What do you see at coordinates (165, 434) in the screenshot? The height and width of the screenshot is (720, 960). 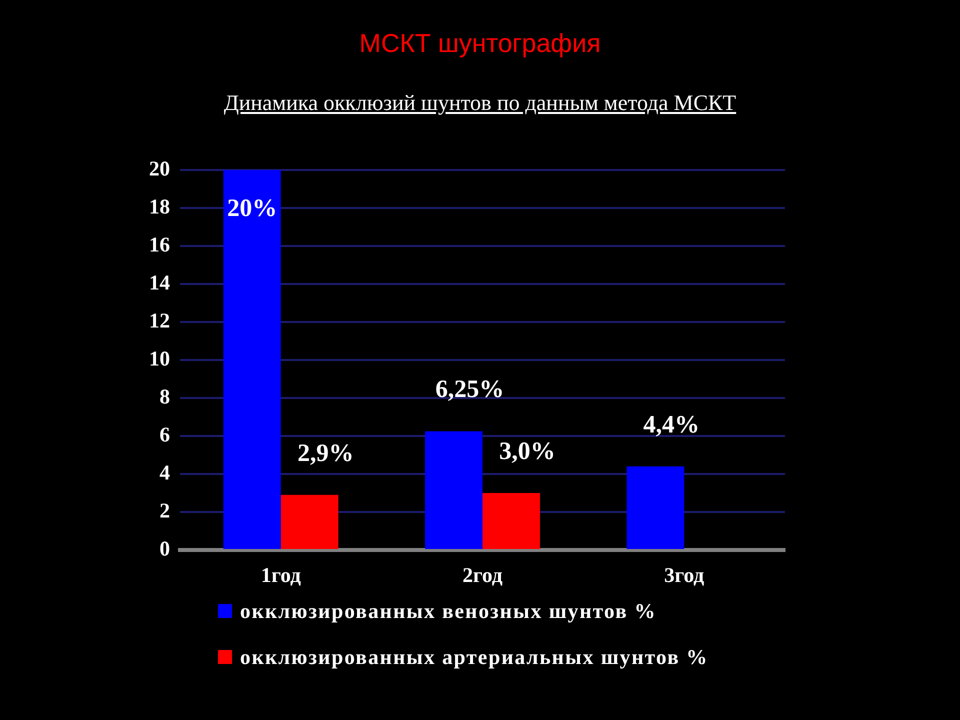 I see `y-tick-label: 6` at bounding box center [165, 434].